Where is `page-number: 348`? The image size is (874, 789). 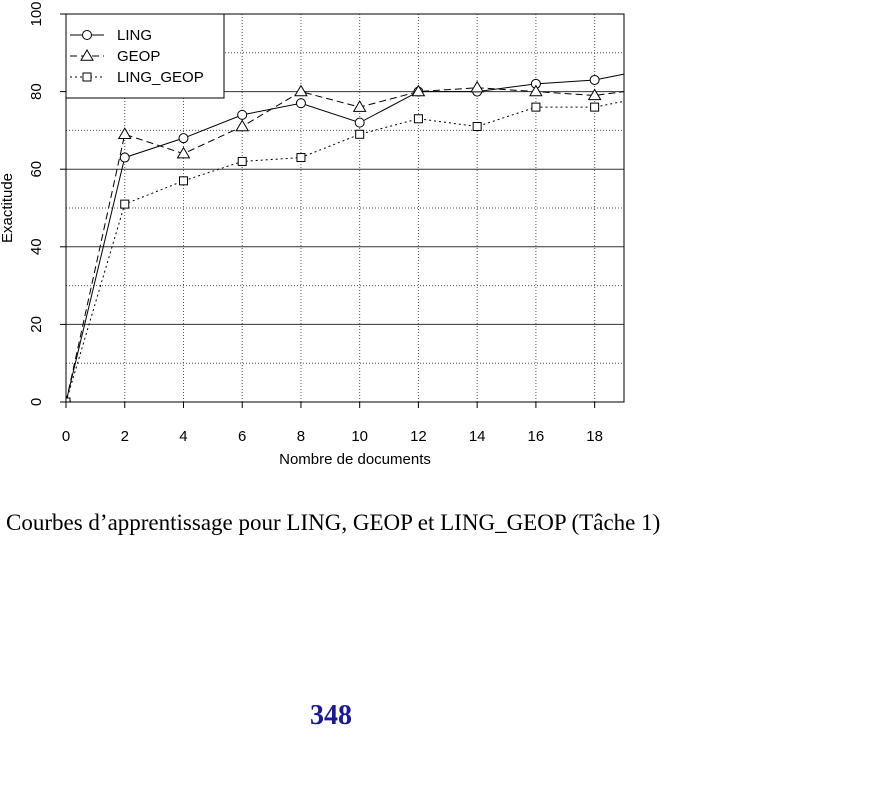 page-number: 348 is located at coordinates (331, 715).